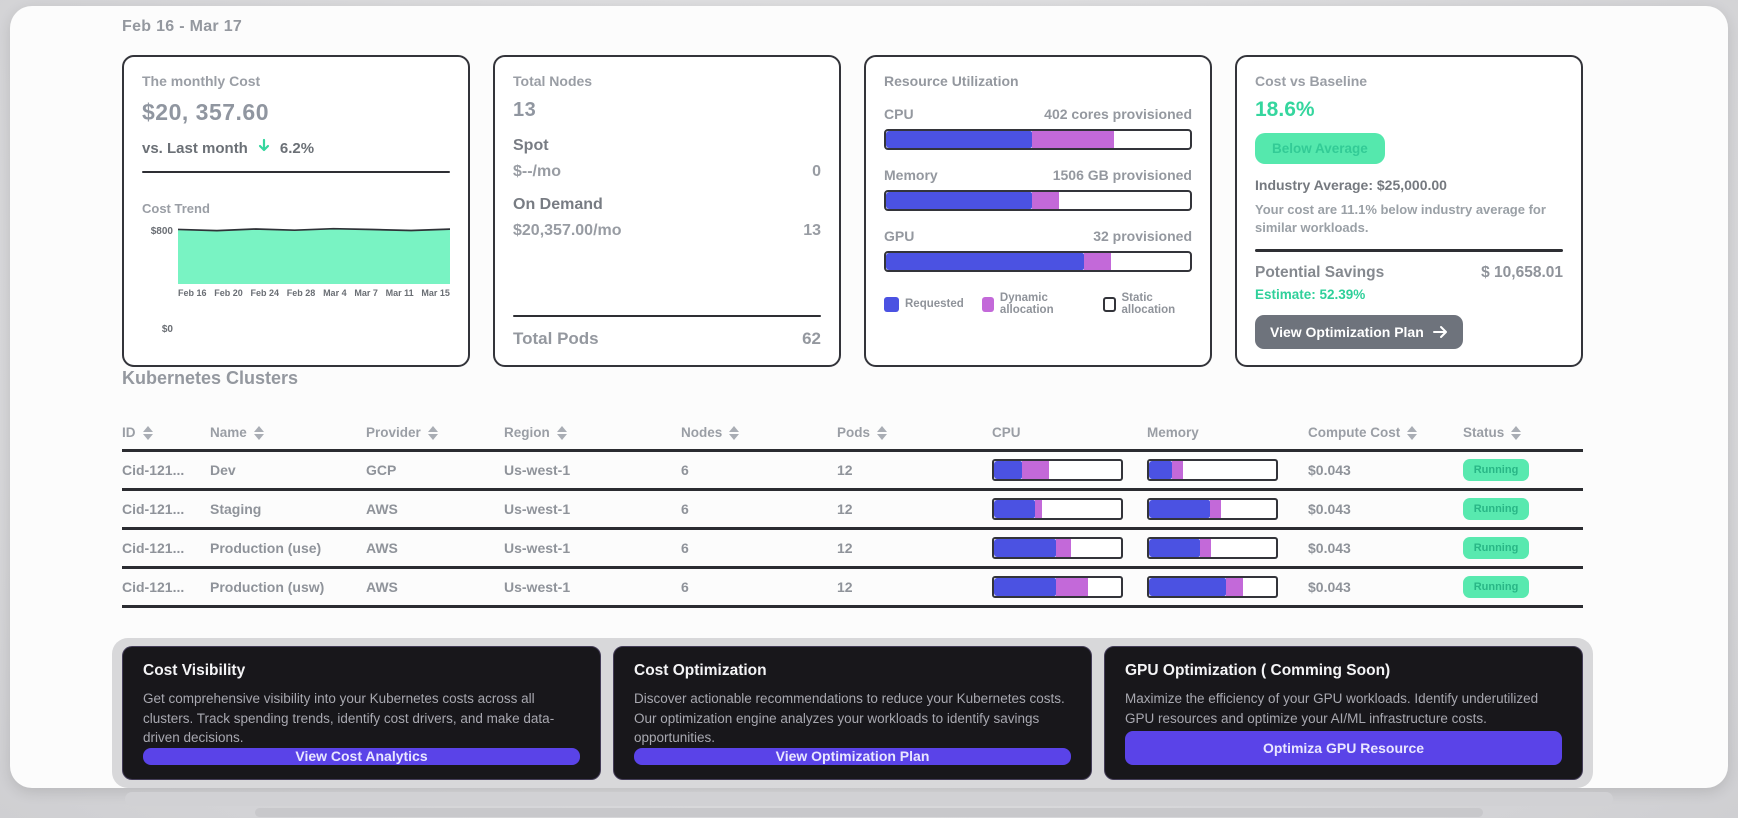  I want to click on arrow-down-icon, so click(264, 148).